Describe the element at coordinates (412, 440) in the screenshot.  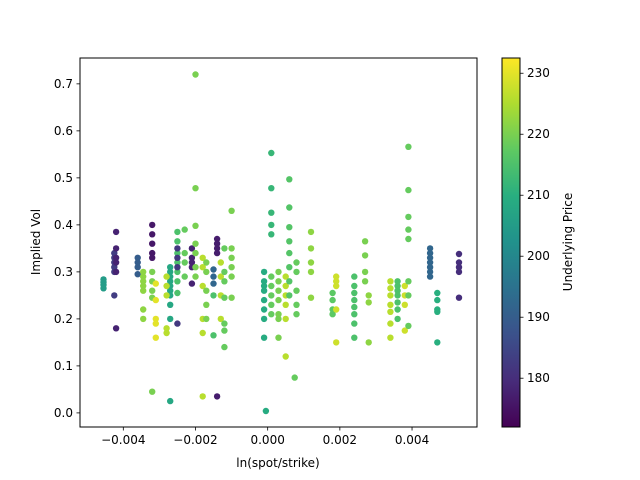
I see `x-tick-label: 0.004` at that location.